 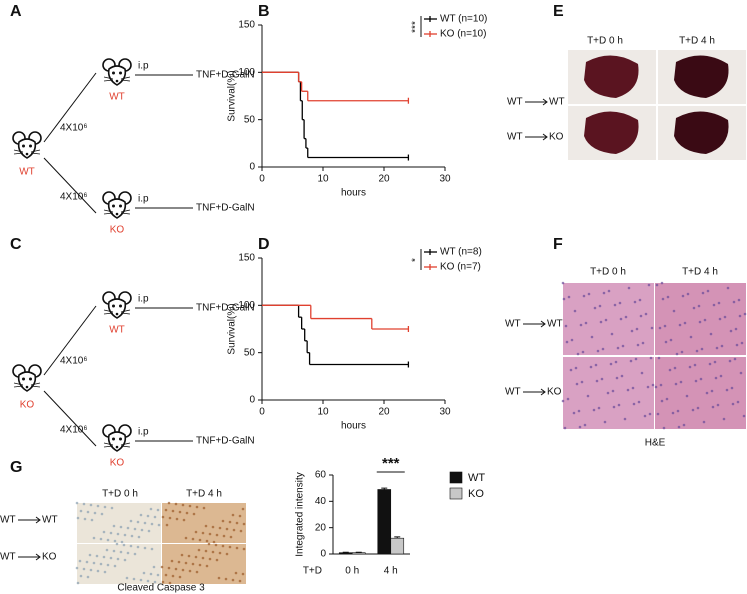 What do you see at coordinates (143, 299) in the screenshot?
I see `route-label: i.p` at bounding box center [143, 299].